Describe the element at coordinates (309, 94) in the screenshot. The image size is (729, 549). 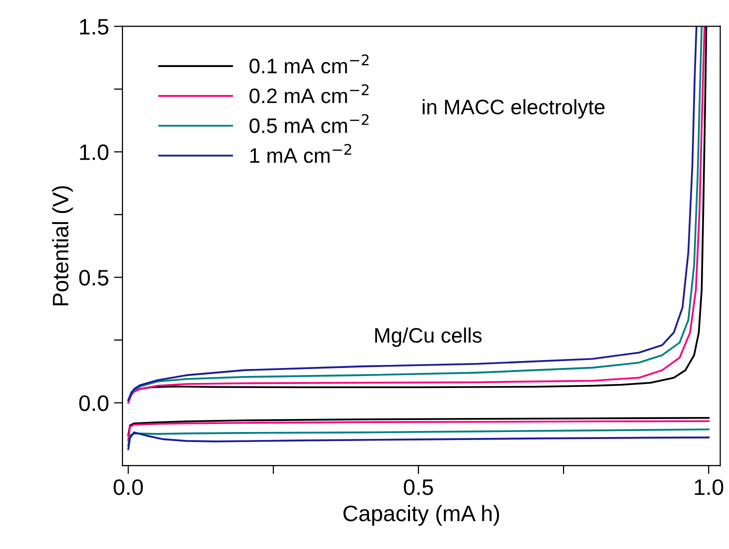
I see `legend-label: 0.2 mA cm$^{−2}$` at that location.